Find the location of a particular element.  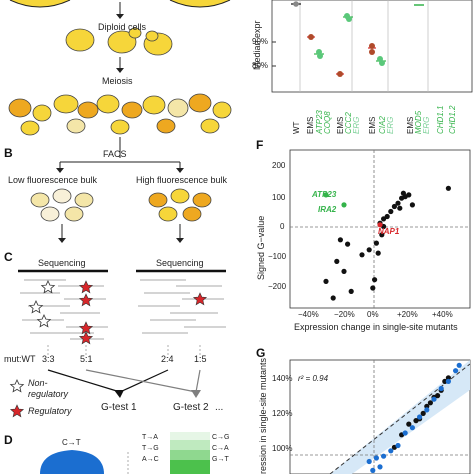

f-xtick-40: +40% is located at coordinates (442, 314).